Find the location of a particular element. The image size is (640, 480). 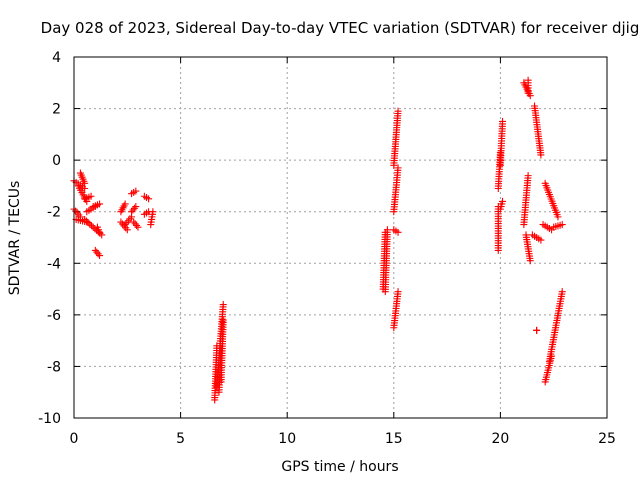

y-tick-label: -8 is located at coordinates (54, 367).